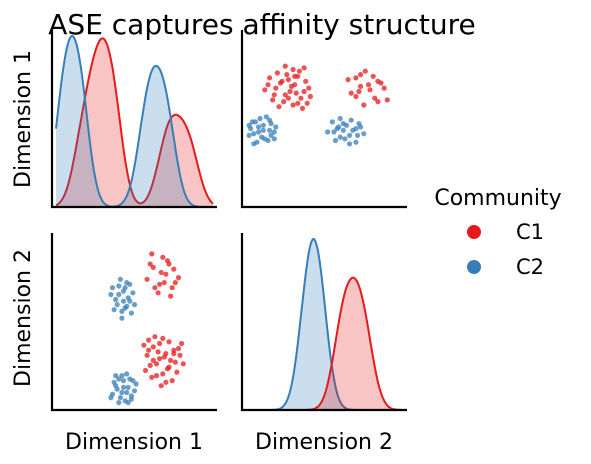  Describe the element at coordinates (134, 442) in the screenshot. I see `x-label-dimension-1: Dimension 1` at that location.